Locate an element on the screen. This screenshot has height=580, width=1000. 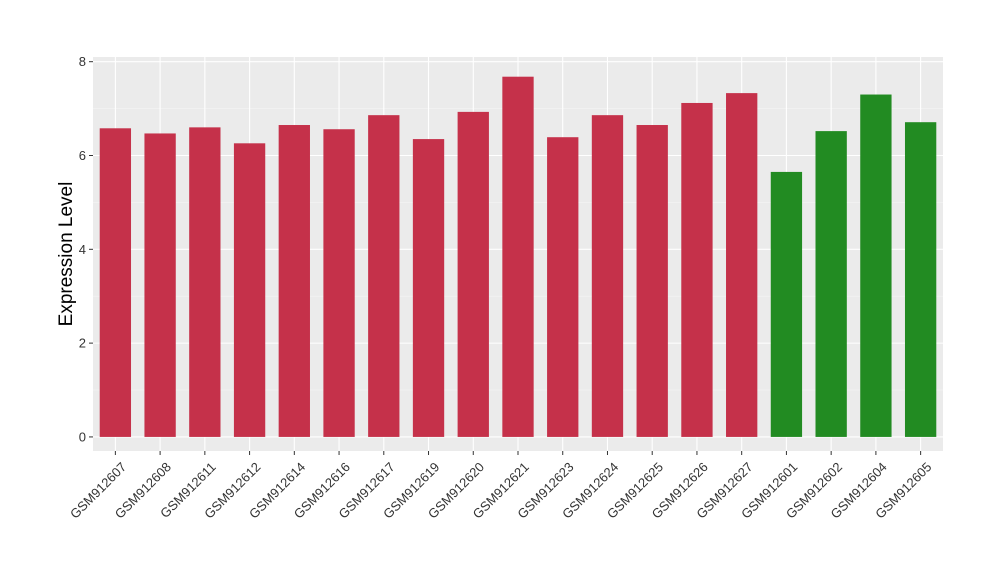
bar-GSM912623 is located at coordinates (563, 287).